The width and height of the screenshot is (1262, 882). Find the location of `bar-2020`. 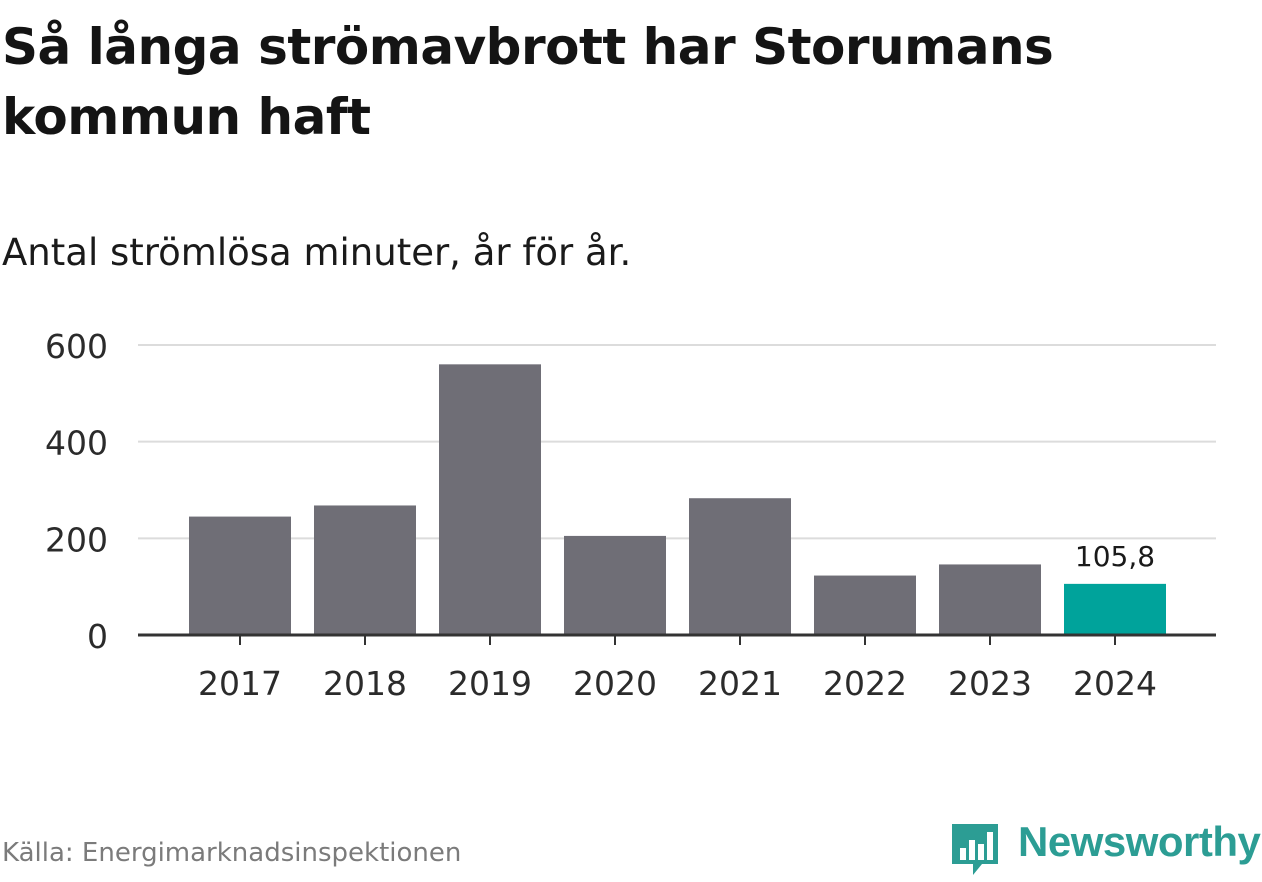

bar-2020 is located at coordinates (615, 585).